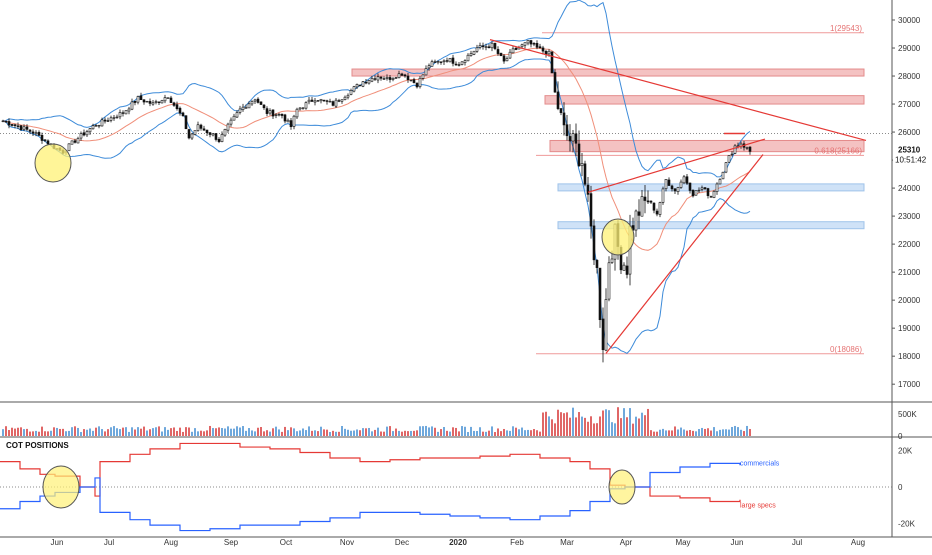  What do you see at coordinates (900, 487) in the screenshot?
I see `cot-tick-label: 0` at bounding box center [900, 487].